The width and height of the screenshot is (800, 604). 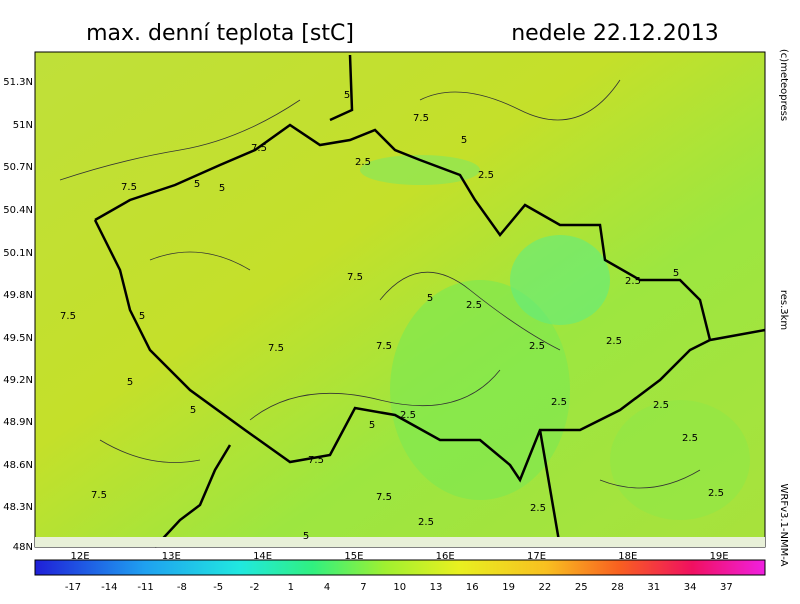 I want to click on map-date: nedele 22.12.2013, so click(x=615, y=33).